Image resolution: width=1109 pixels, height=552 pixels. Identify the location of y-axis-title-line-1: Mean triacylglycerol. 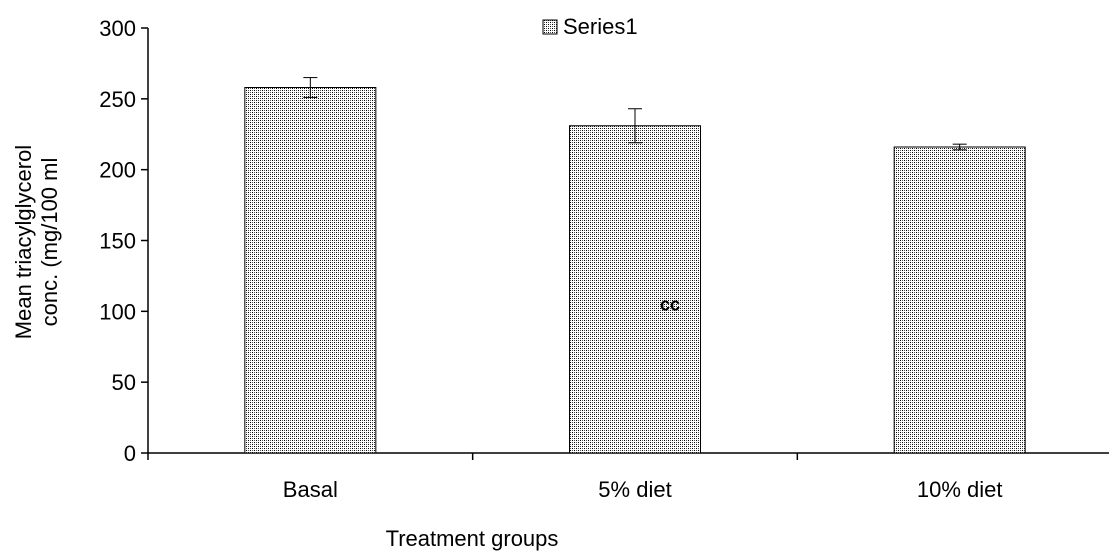
(23, 242).